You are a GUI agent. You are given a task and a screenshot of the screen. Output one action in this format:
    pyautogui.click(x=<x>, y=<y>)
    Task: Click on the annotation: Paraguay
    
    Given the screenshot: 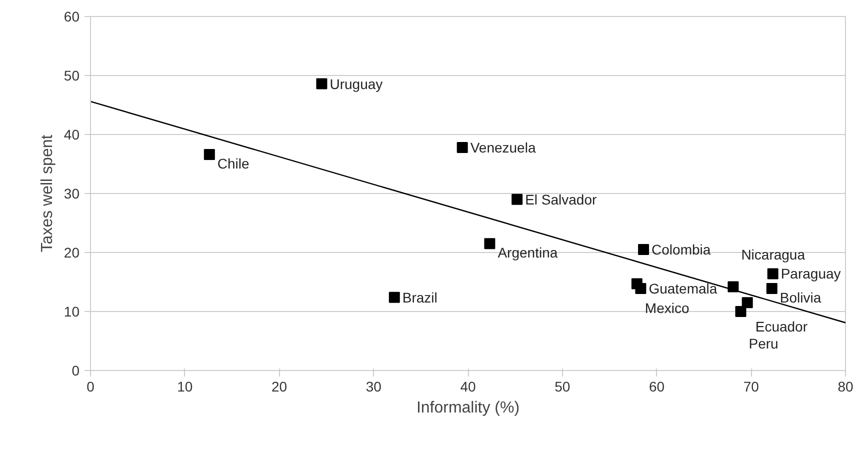 What is the action you would take?
    pyautogui.click(x=810, y=274)
    